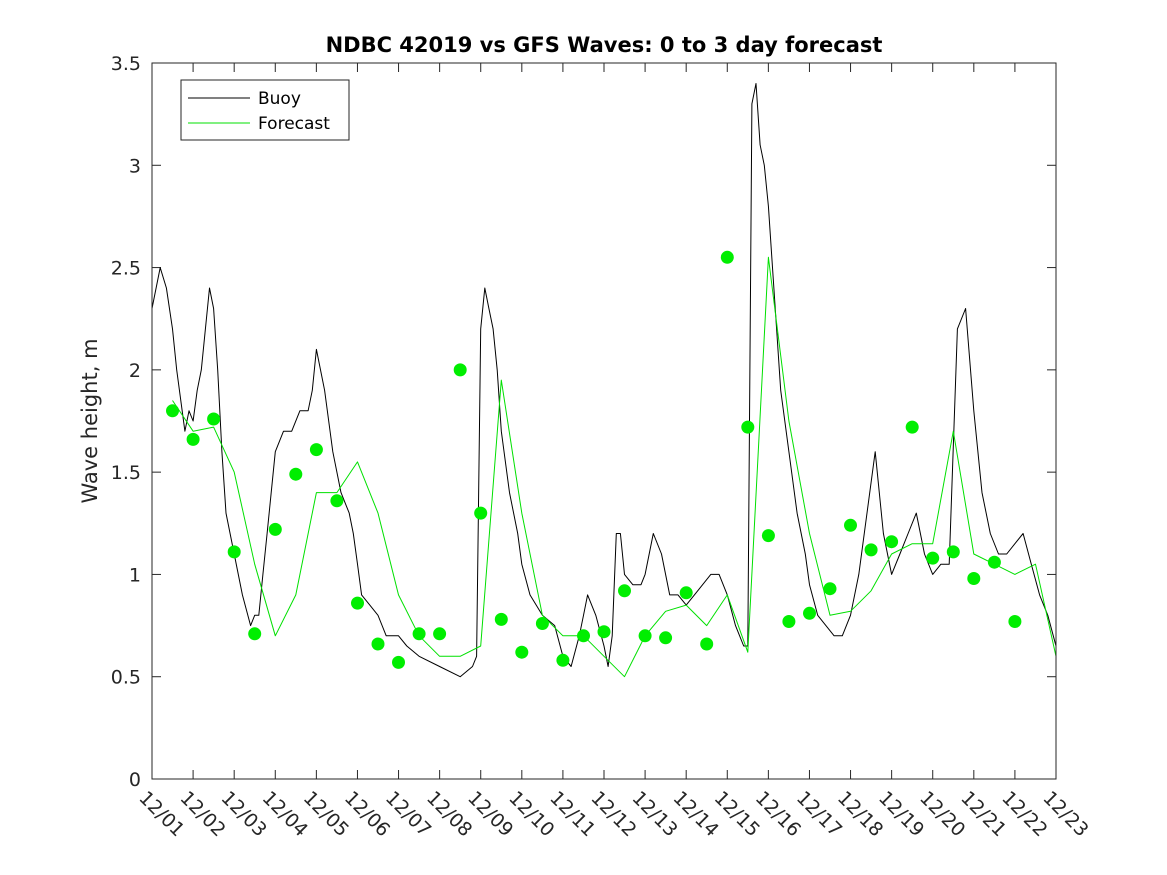 The height and width of the screenshot is (875, 1167). I want to click on legend-label-forecast: Forecast, so click(294, 124).